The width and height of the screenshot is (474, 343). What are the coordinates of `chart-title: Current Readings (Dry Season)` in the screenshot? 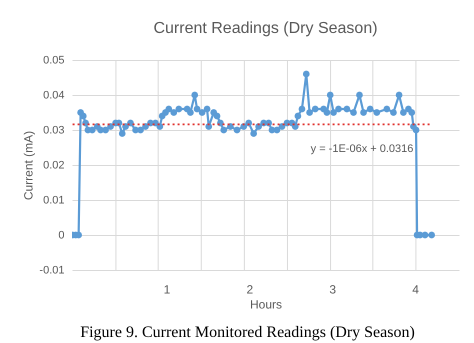 It's located at (265, 28).